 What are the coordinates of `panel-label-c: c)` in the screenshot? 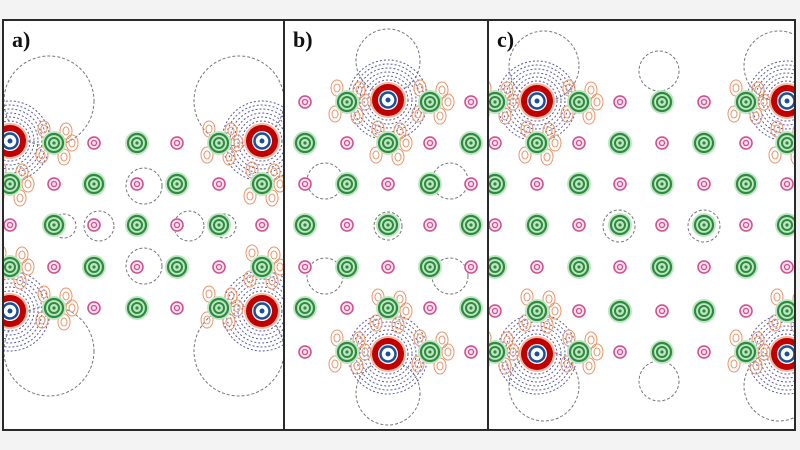 It's located at (506, 39).